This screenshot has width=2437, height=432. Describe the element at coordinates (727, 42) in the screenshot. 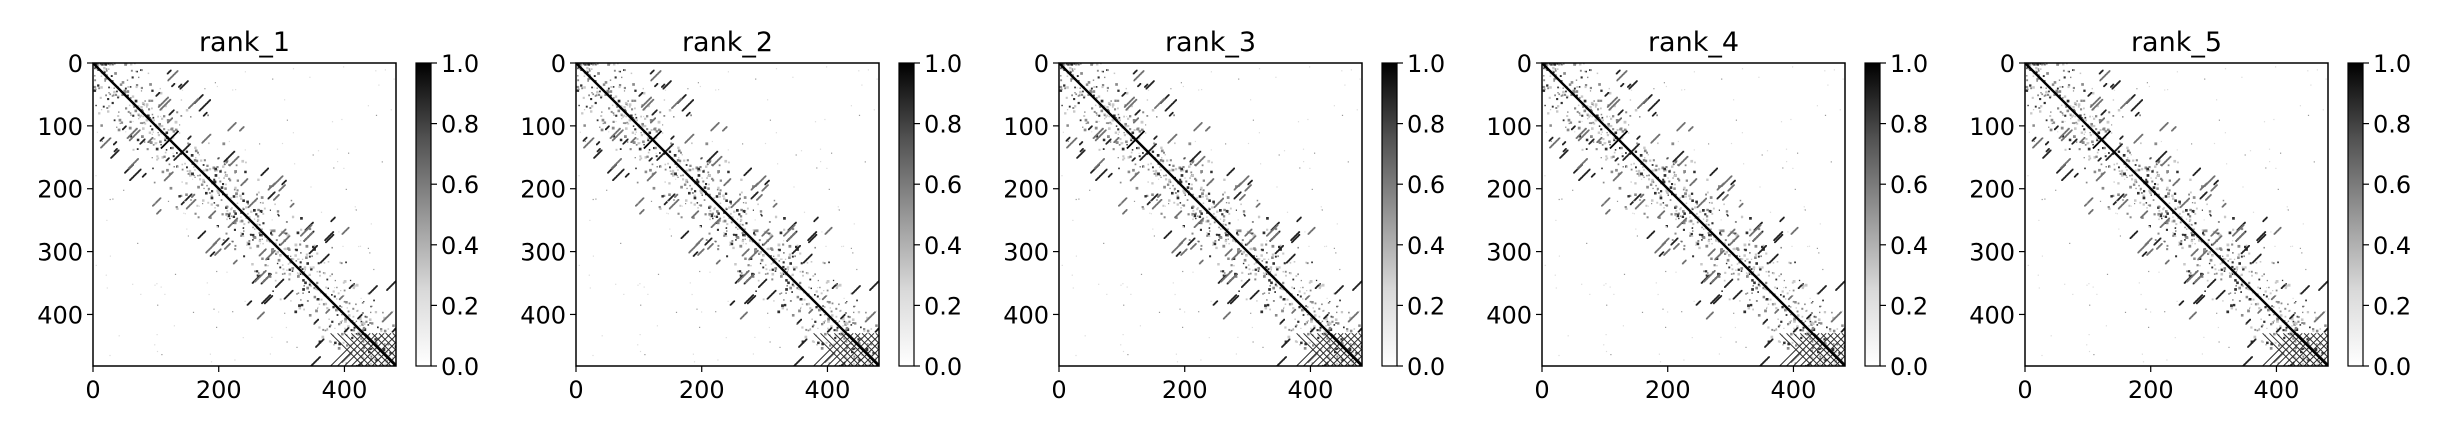

I see `panel-title: rank_2` at that location.